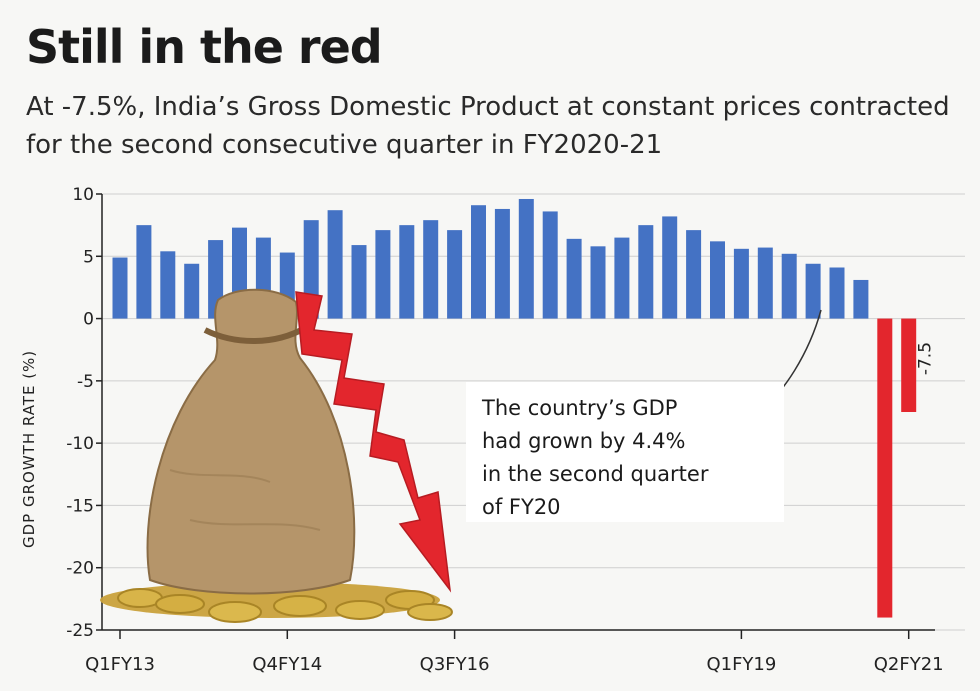 The image size is (980, 691). Describe the element at coordinates (80, 444) in the screenshot. I see `y-tick-label: -10` at that location.